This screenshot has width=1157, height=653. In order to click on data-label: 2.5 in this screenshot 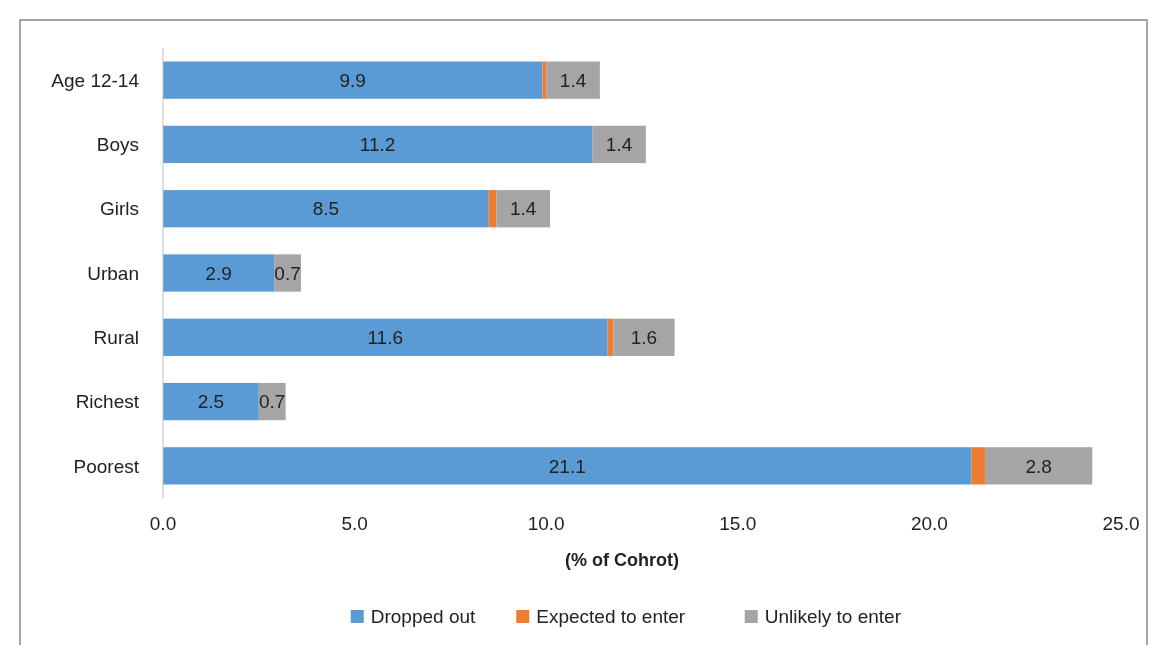, I will do `click(211, 402)`.